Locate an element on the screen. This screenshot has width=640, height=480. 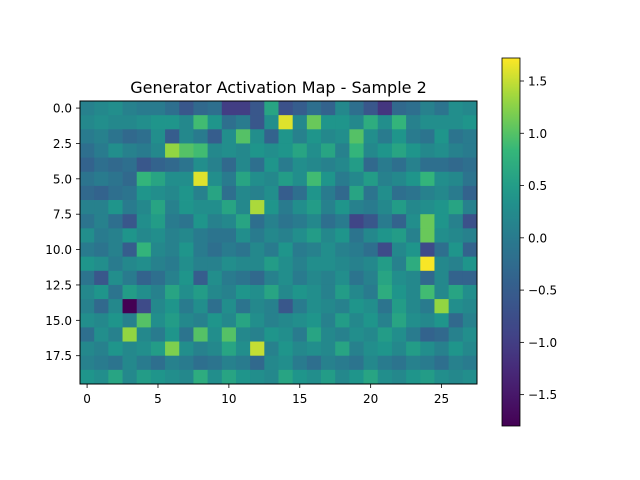
y-tick-label: 0.0 is located at coordinates (62, 109).